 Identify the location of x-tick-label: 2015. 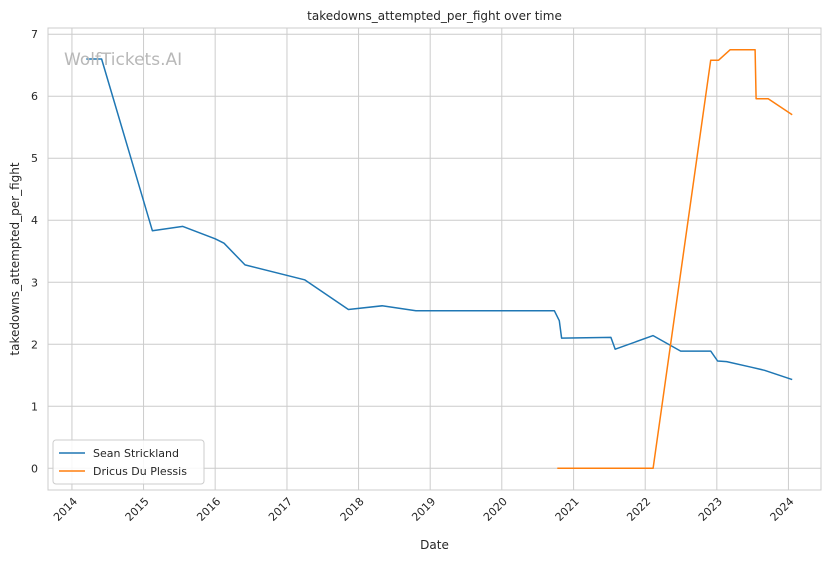
(137, 509).